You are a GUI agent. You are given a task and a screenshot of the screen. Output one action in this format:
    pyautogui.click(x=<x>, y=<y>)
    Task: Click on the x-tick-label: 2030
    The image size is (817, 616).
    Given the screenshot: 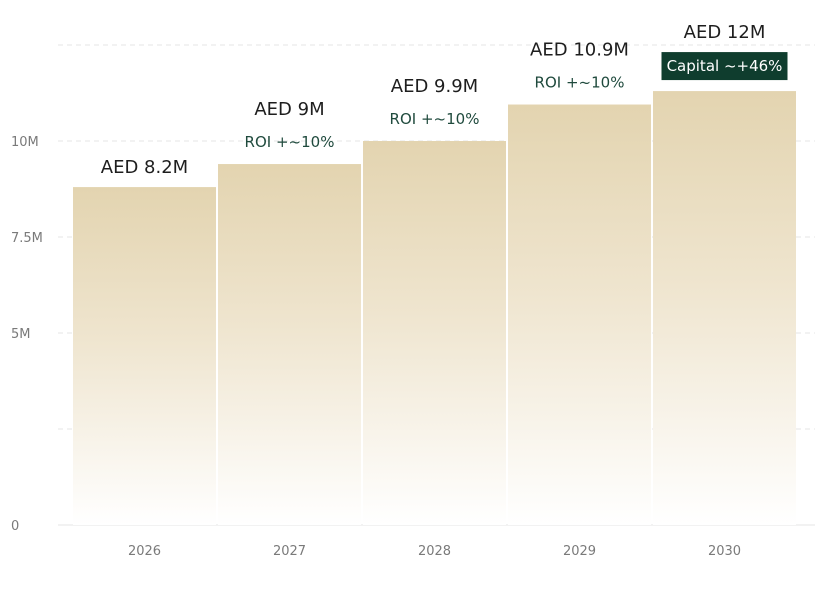 What is the action you would take?
    pyautogui.click(x=724, y=551)
    